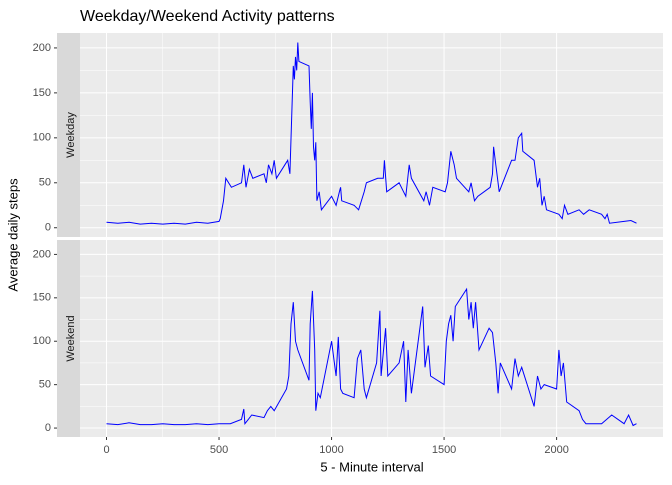 Image resolution: width=672 pixels, height=485 pixels. I want to click on chart-title: Weekday/Weekend Activity patterns, so click(207, 16).